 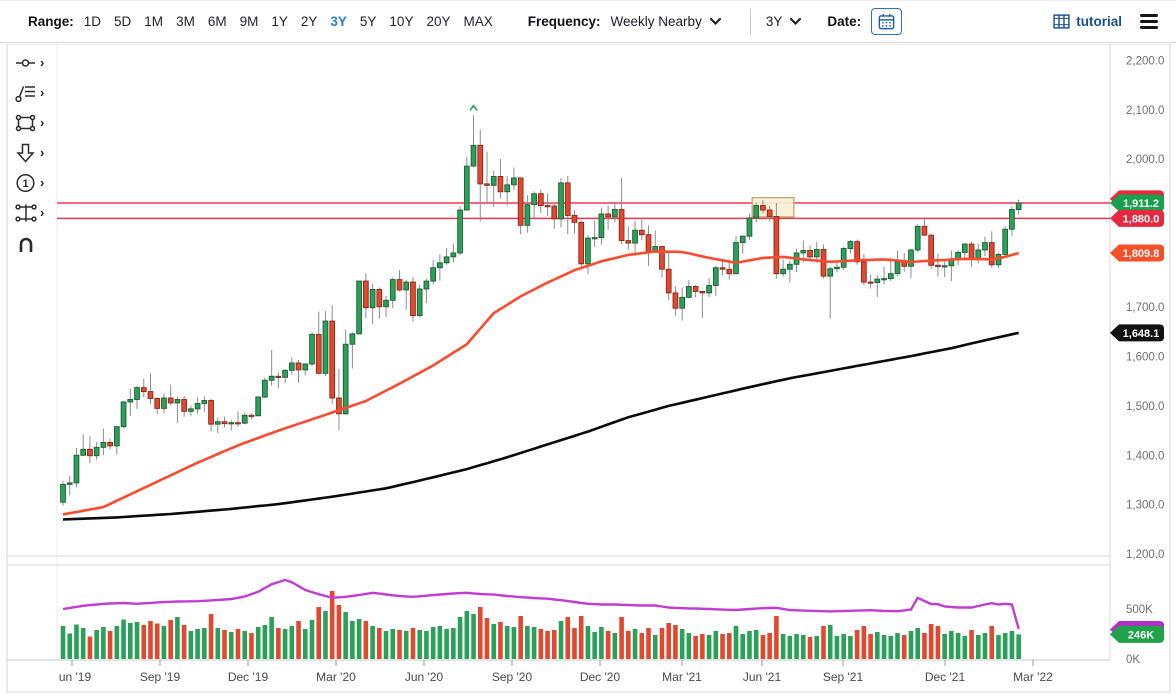 What do you see at coordinates (309, 21) in the screenshot?
I see `range-button-2y: 2Y` at bounding box center [309, 21].